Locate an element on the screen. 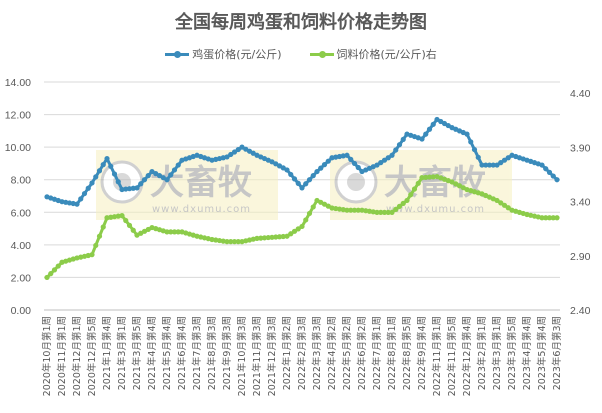 The width and height of the screenshot is (602, 413). x-axis-label: 2020年10月第1周 is located at coordinates (47, 356).